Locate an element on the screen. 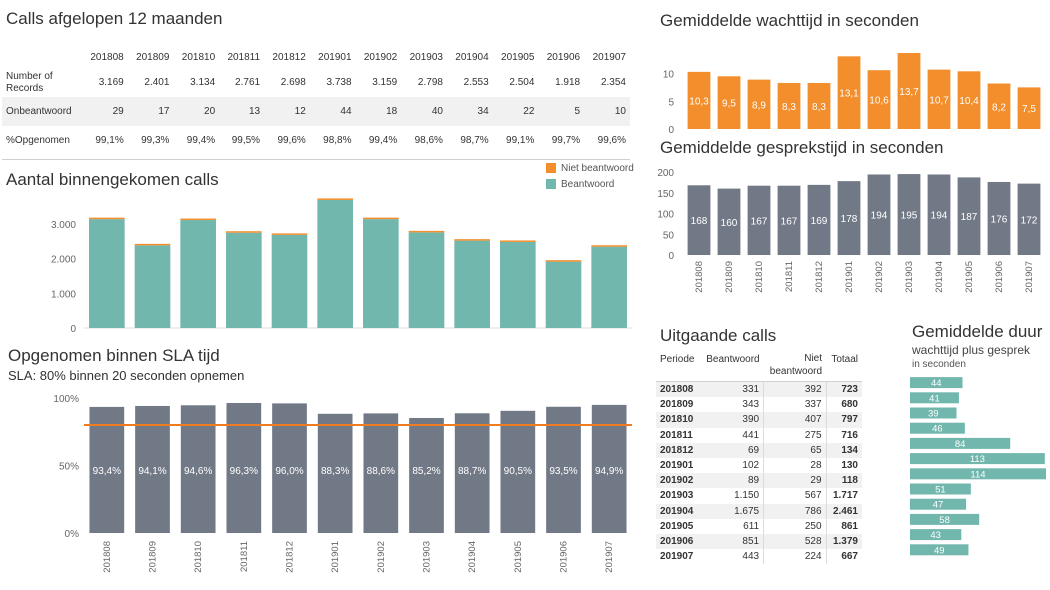 The image size is (1050, 590). sla-x-tick: 201904 is located at coordinates (472, 557).